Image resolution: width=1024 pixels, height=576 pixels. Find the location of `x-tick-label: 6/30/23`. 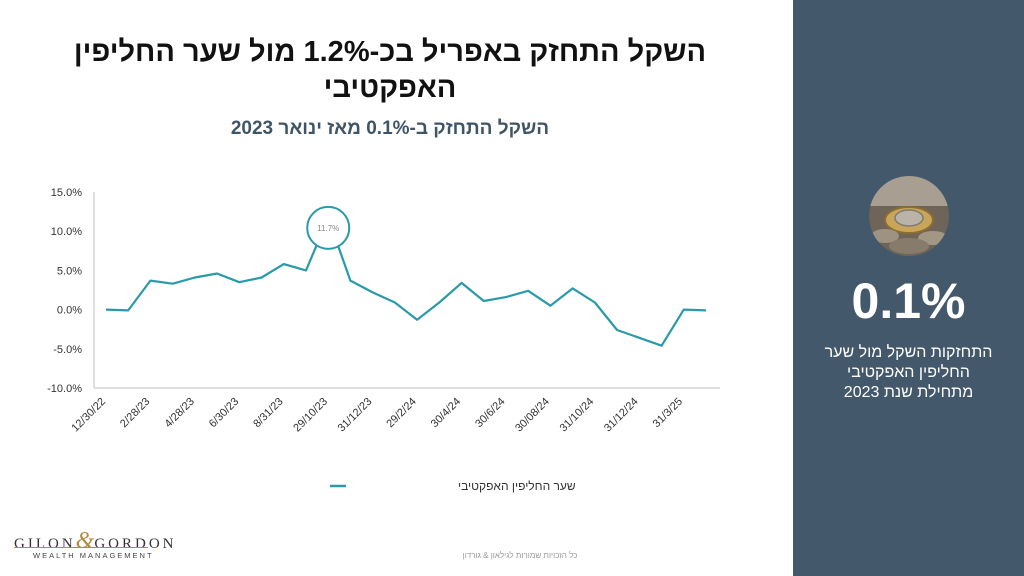

x-tick-label: 6/30/23 is located at coordinates (224, 413).